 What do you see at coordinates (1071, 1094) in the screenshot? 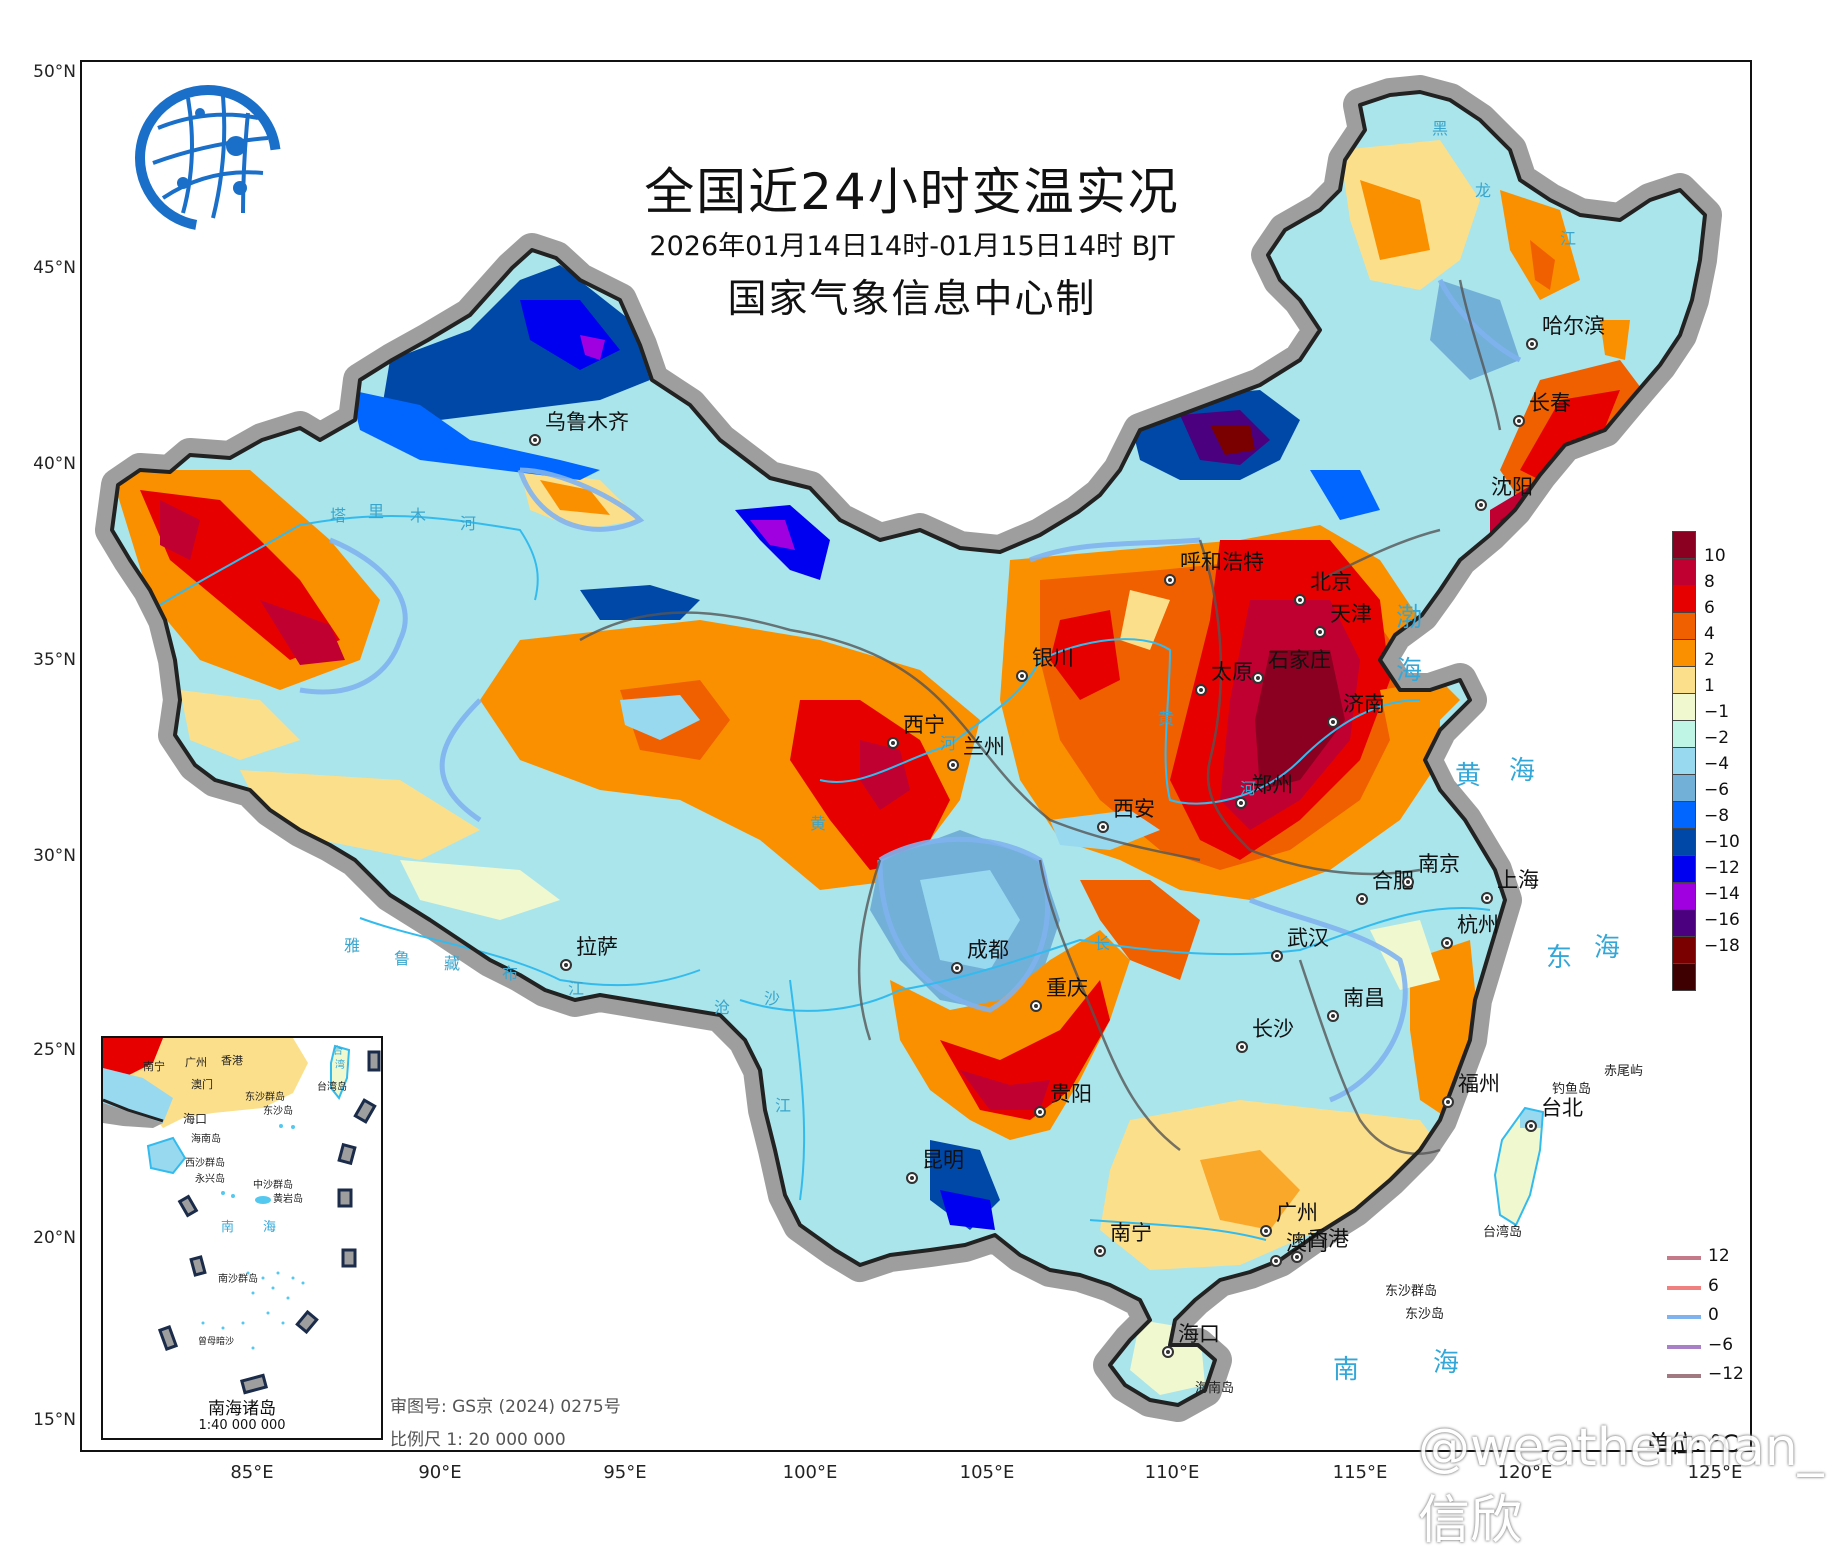
I see `city-label: 贵阳` at bounding box center [1071, 1094].